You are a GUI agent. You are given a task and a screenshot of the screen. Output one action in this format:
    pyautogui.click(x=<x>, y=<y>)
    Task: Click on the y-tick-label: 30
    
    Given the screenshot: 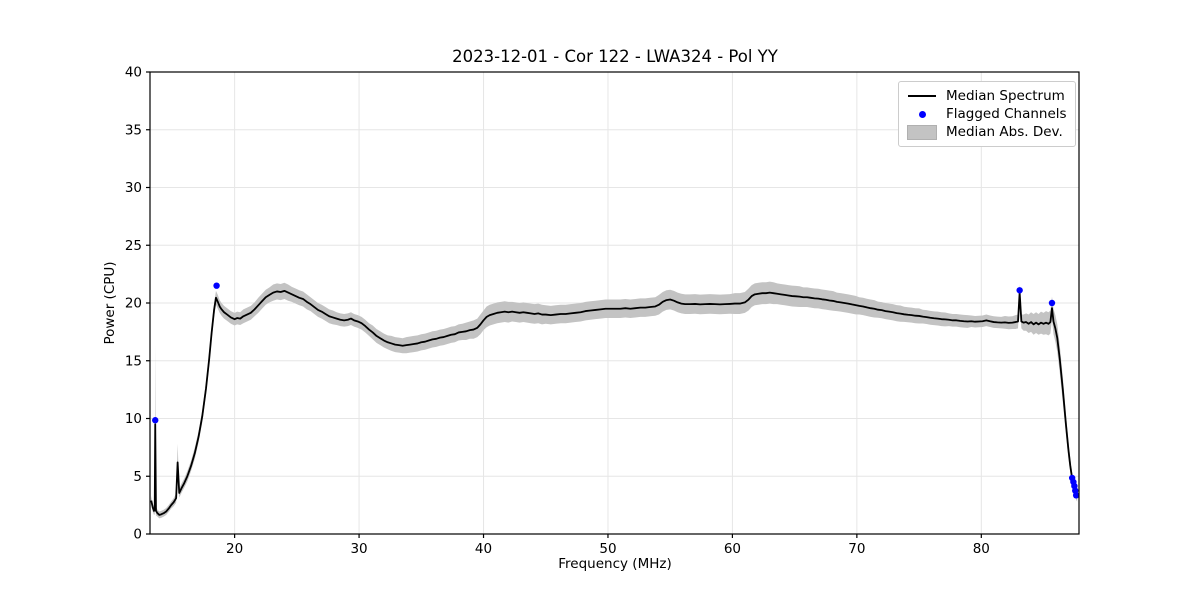 What is the action you would take?
    pyautogui.click(x=133, y=188)
    